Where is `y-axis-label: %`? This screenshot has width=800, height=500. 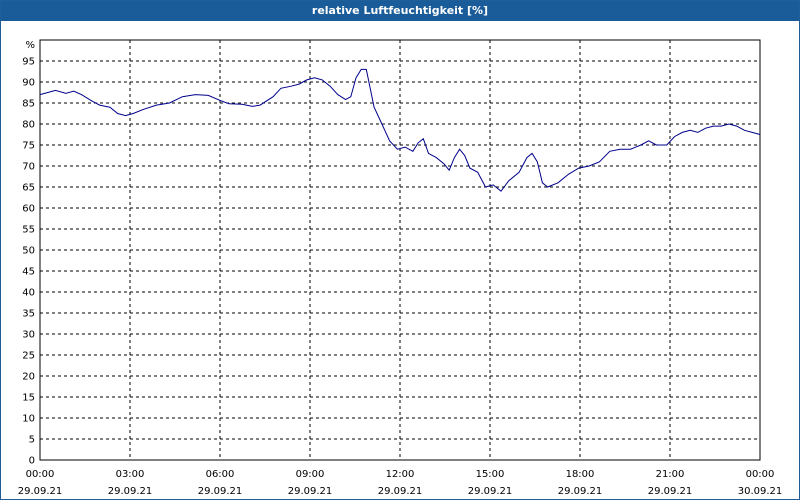
y-axis-label: % is located at coordinates (30, 45).